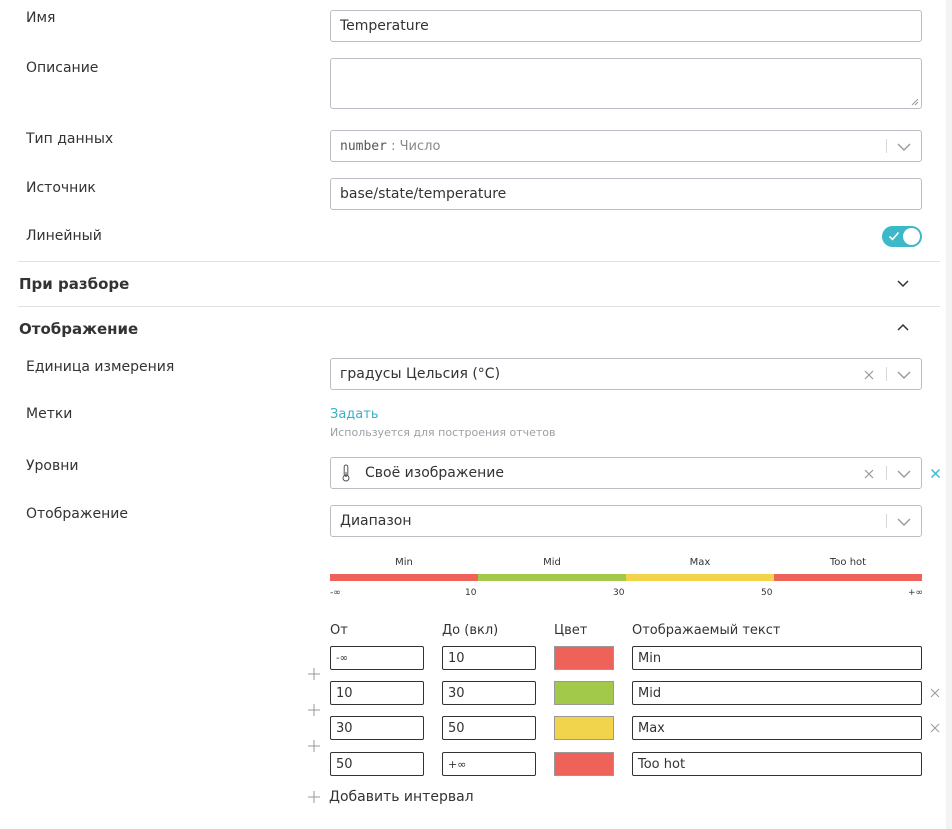 The width and height of the screenshot is (952, 829). What do you see at coordinates (342, 658) in the screenshot?
I see `interval-from-value: -∞` at bounding box center [342, 658].